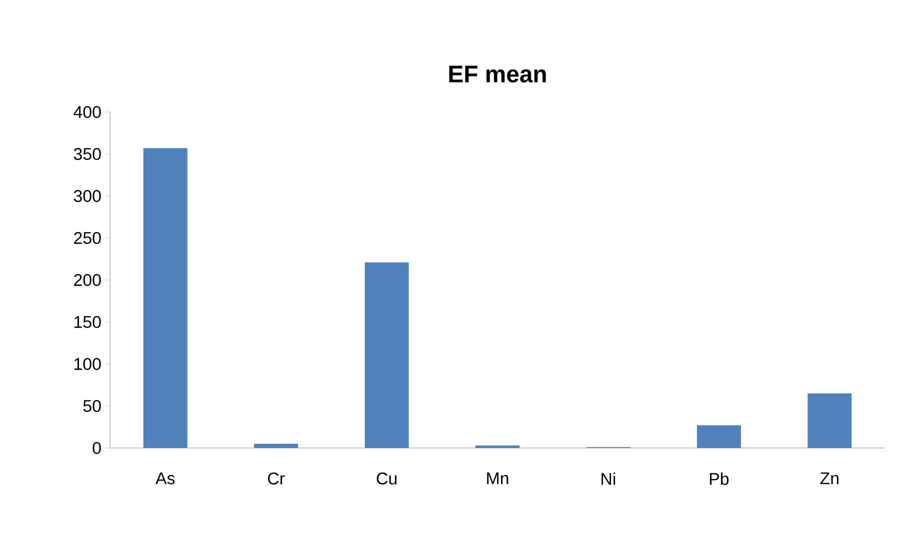 The image size is (913, 544). Describe the element at coordinates (87, 112) in the screenshot. I see `y-tick-label: 400` at that location.